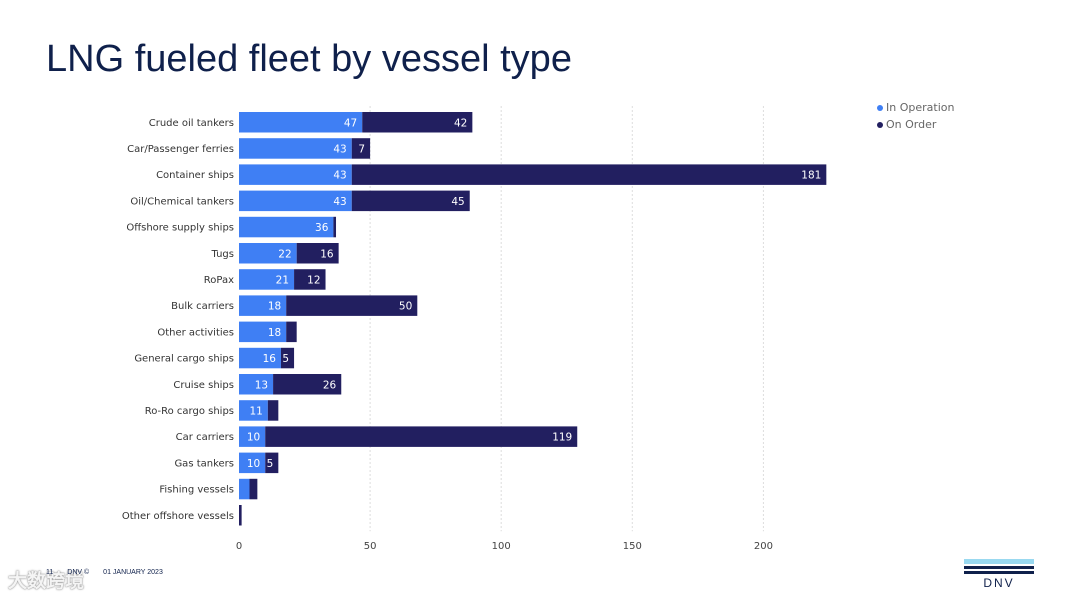  Describe the element at coordinates (309, 59) in the screenshot. I see `slide-title: LNG fueled fleet by vessel type` at that location.